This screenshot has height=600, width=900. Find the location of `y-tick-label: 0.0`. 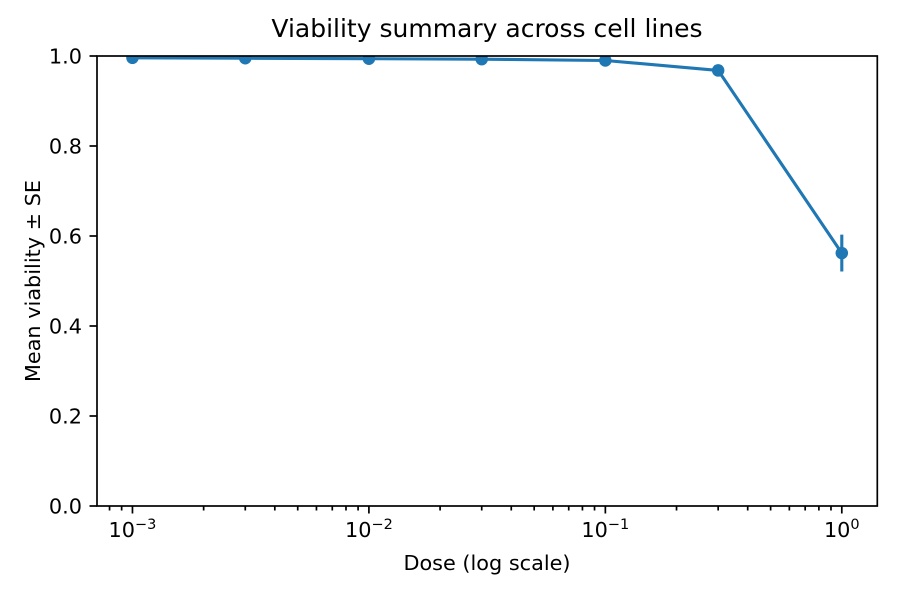

y-tick-label: 0.0 is located at coordinates (65, 506).